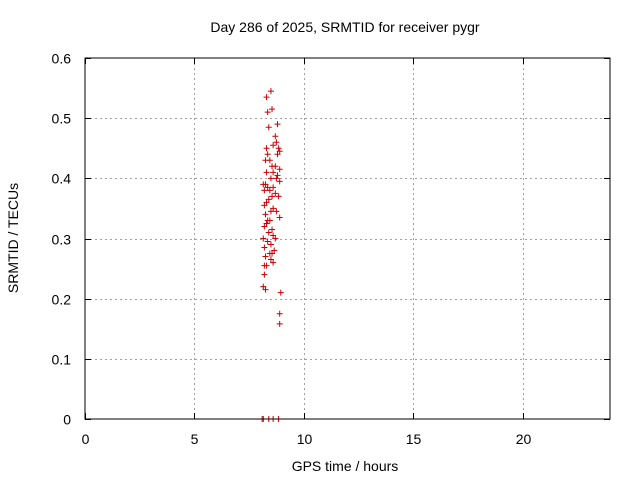  I want to click on x-tick-label: 20, so click(524, 439).